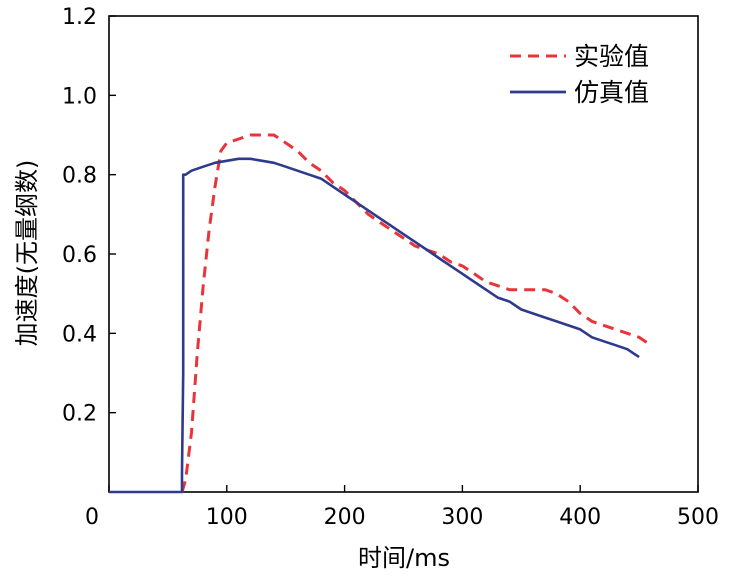  Describe the element at coordinates (79, 334) in the screenshot. I see `y-tick-label: 0.4` at that location.